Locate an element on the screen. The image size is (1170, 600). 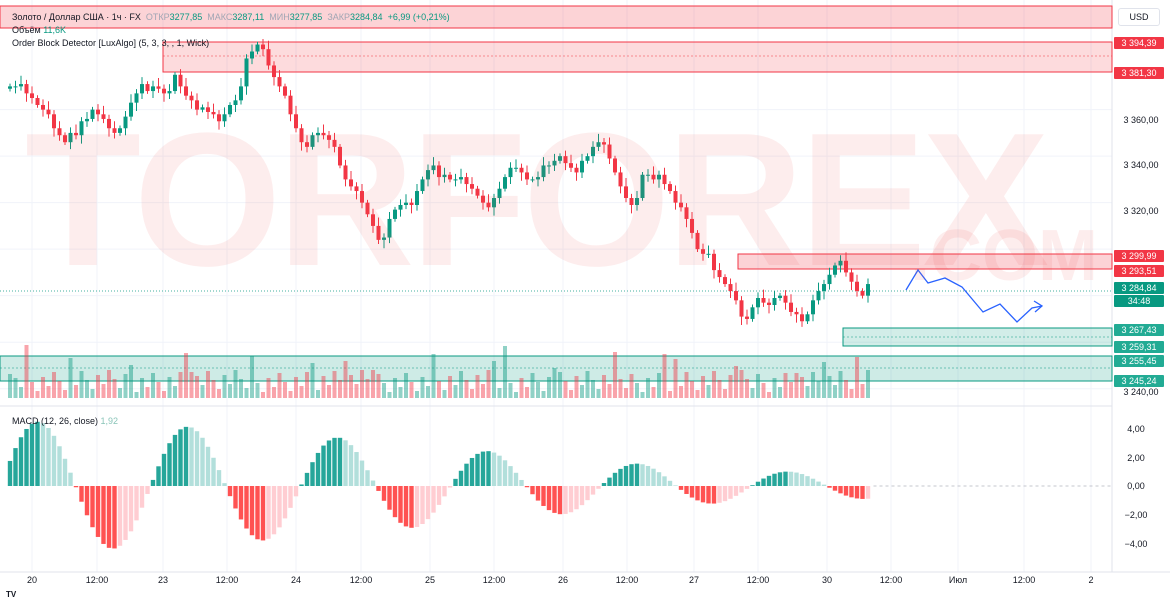
time-tick-label: 2 is located at coordinates (1090, 580).